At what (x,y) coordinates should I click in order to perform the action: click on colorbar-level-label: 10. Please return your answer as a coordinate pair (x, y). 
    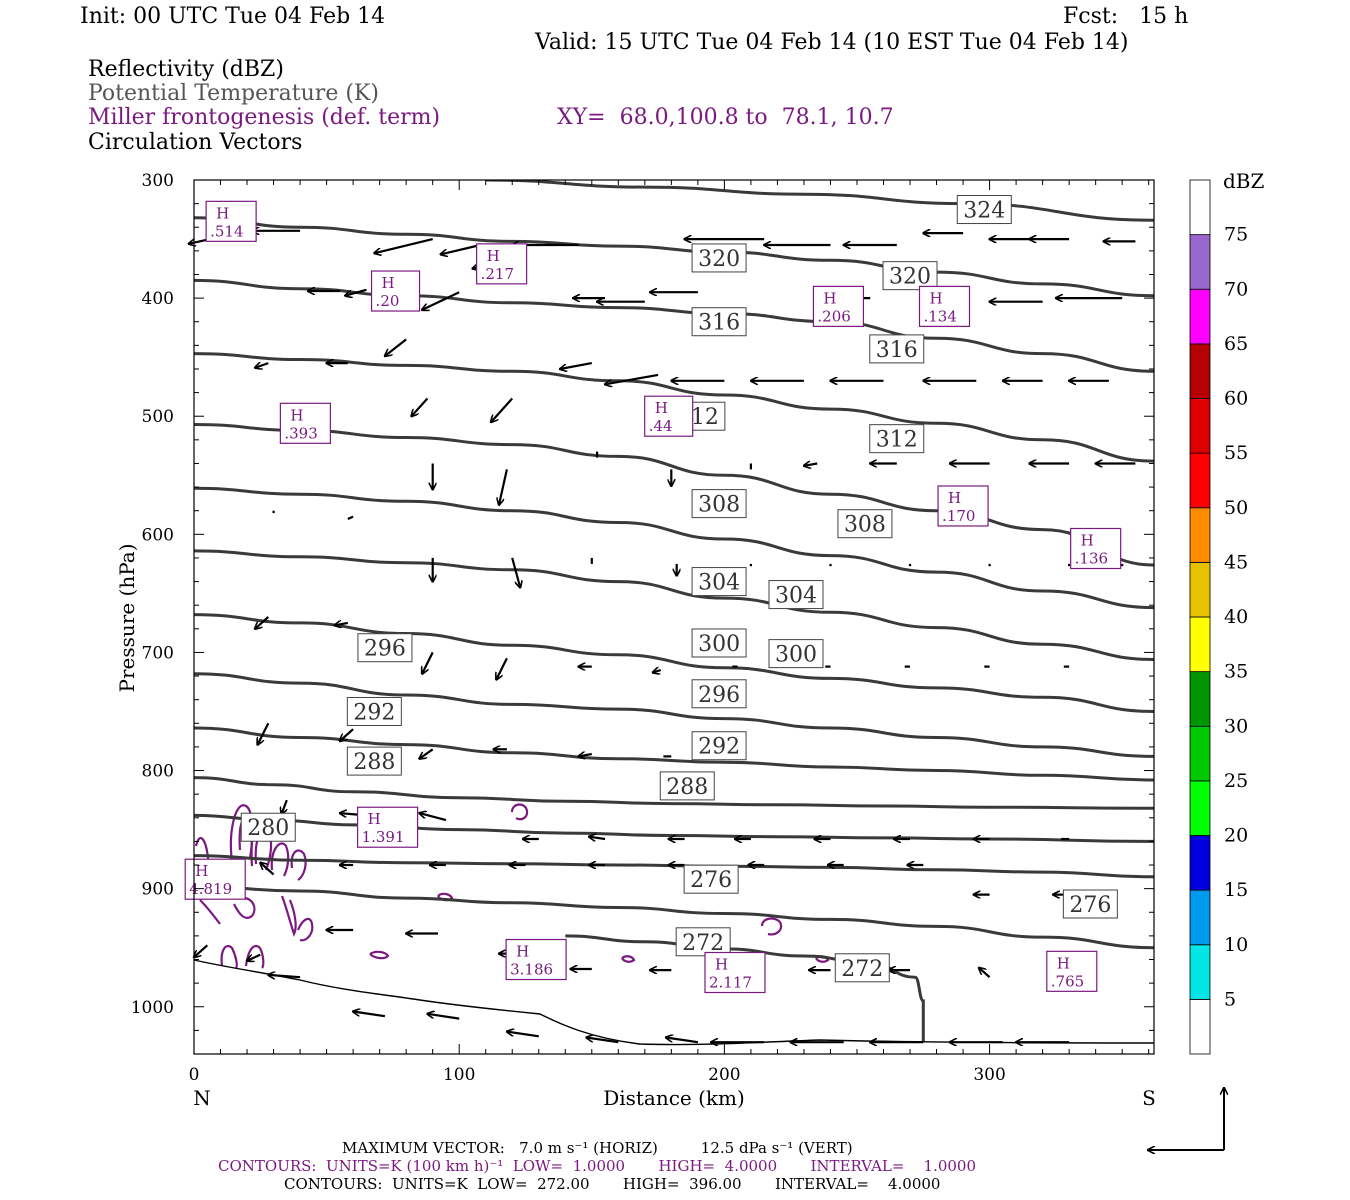
    Looking at the image, I should click on (1236, 945).